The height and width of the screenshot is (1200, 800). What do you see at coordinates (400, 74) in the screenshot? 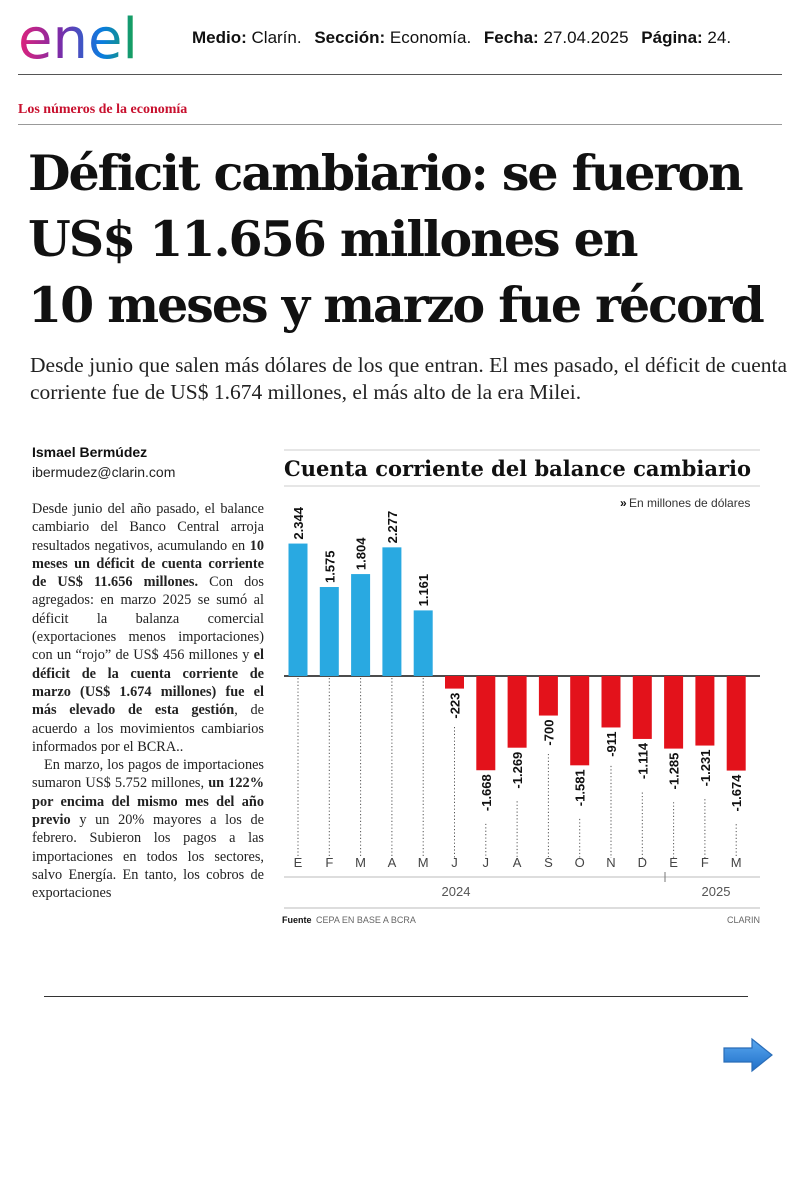
I see `header-divider` at bounding box center [400, 74].